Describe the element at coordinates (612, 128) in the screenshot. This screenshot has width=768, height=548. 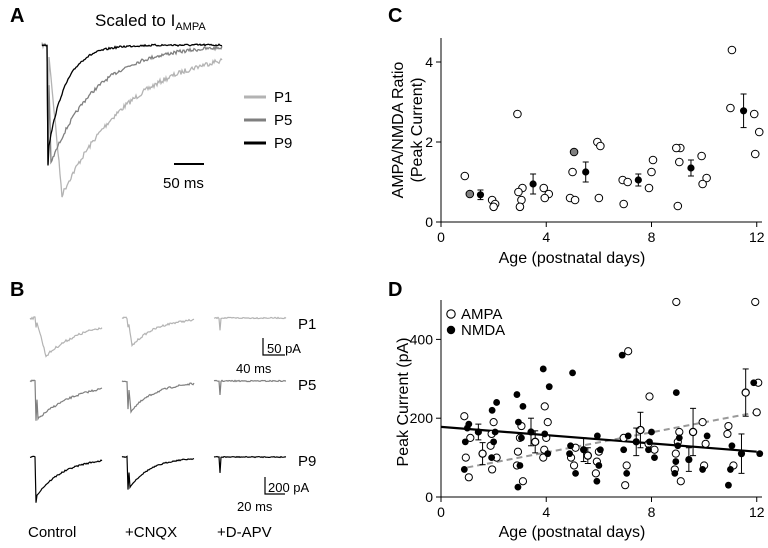
I see `chart-c-marks` at that location.